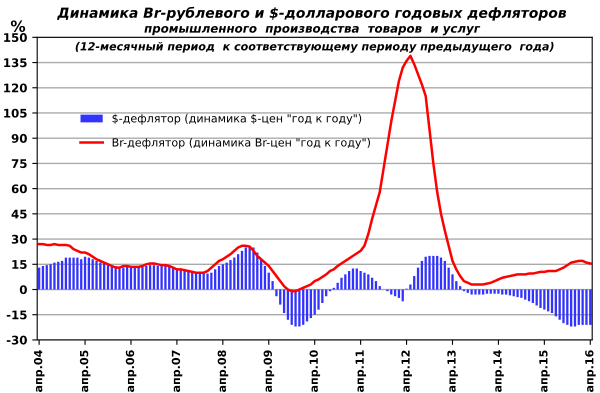  I want to click on x-tick-label: апр.05, so click(85, 371).